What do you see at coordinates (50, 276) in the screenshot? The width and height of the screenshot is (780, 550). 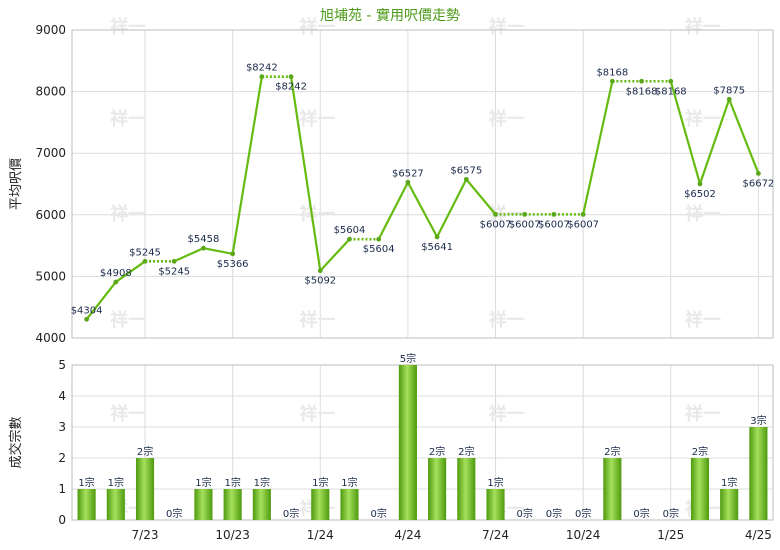 I see `price-tick-label: 5000` at bounding box center [50, 276].